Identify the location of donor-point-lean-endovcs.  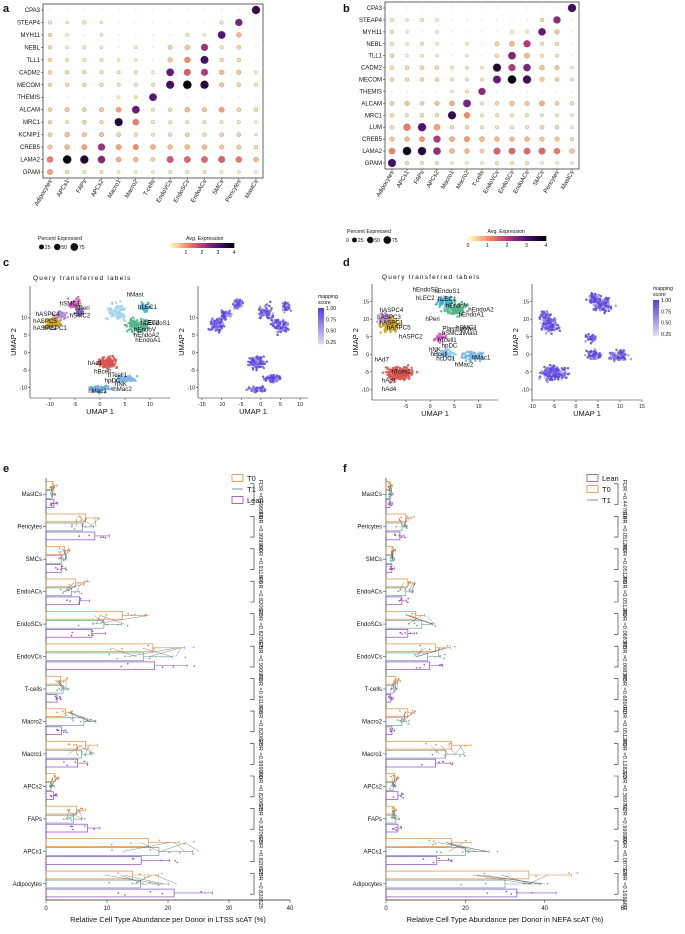
(121, 666).